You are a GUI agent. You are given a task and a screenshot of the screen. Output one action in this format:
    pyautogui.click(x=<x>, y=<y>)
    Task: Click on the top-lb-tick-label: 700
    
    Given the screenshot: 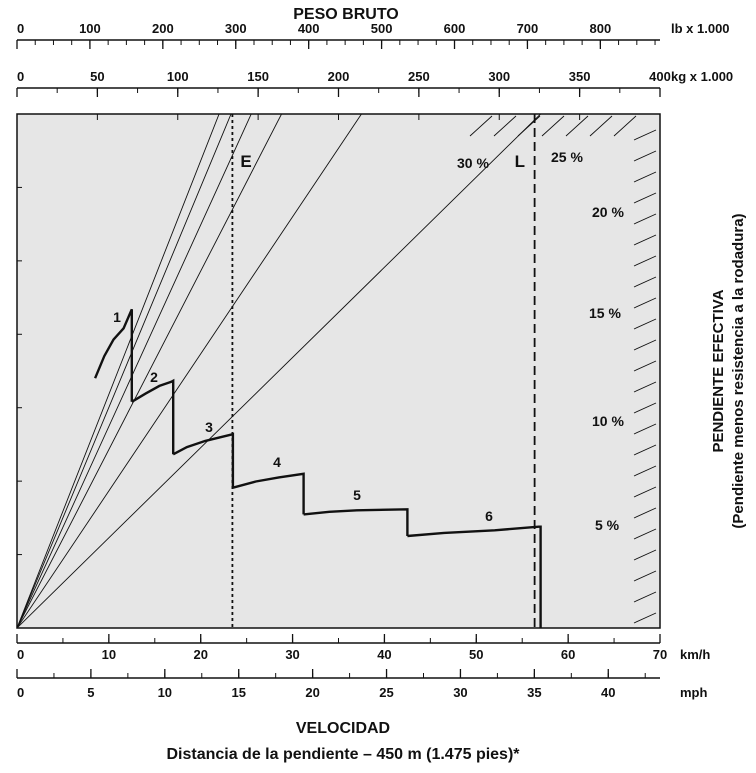 What is the action you would take?
    pyautogui.click(x=528, y=28)
    